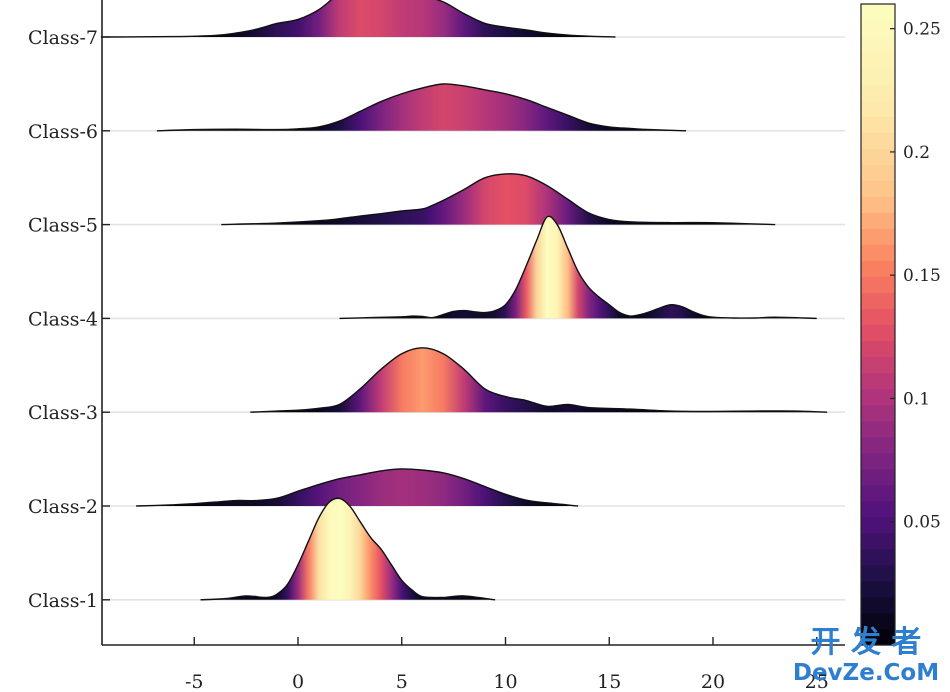 The height and width of the screenshot is (692, 950). Describe the element at coordinates (916, 399) in the screenshot. I see `colorbar-tick-label-0.1: 0.1` at that location.